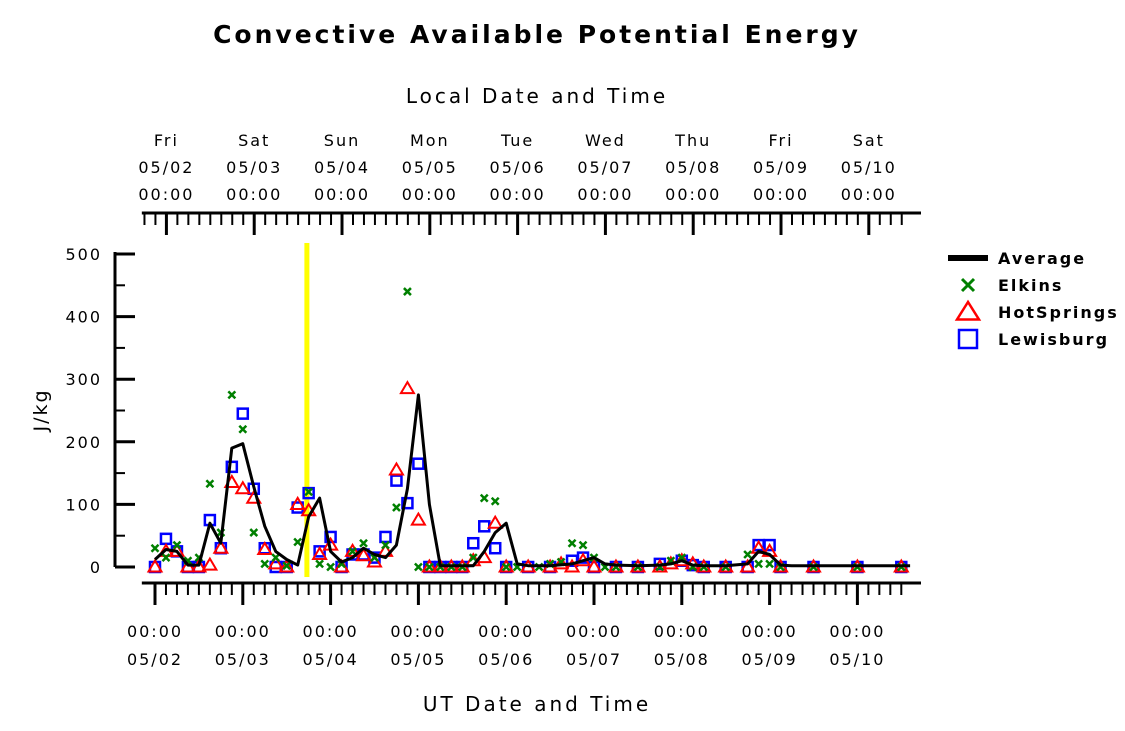  Describe the element at coordinates (254, 167) in the screenshot. I see `top-tick-date: 05/03` at that location.